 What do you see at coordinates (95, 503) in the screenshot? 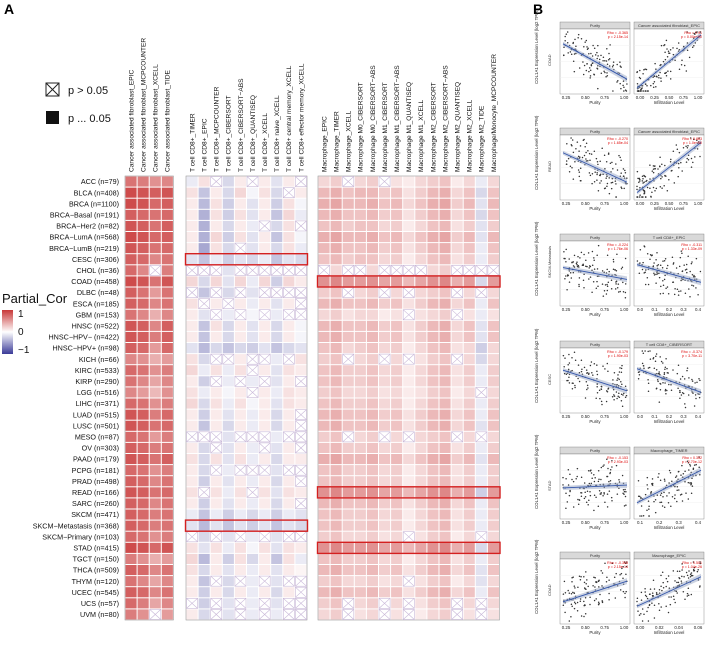
I see `row-label: SARC (n=260)` at bounding box center [95, 503].